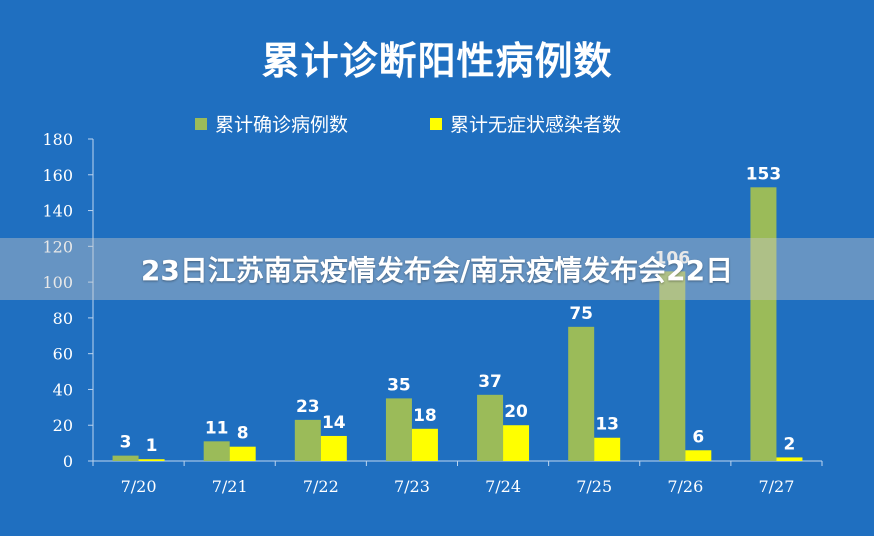  Describe the element at coordinates (437, 61) in the screenshot. I see `chart-title: 累计诊断阳性病例数` at that location.